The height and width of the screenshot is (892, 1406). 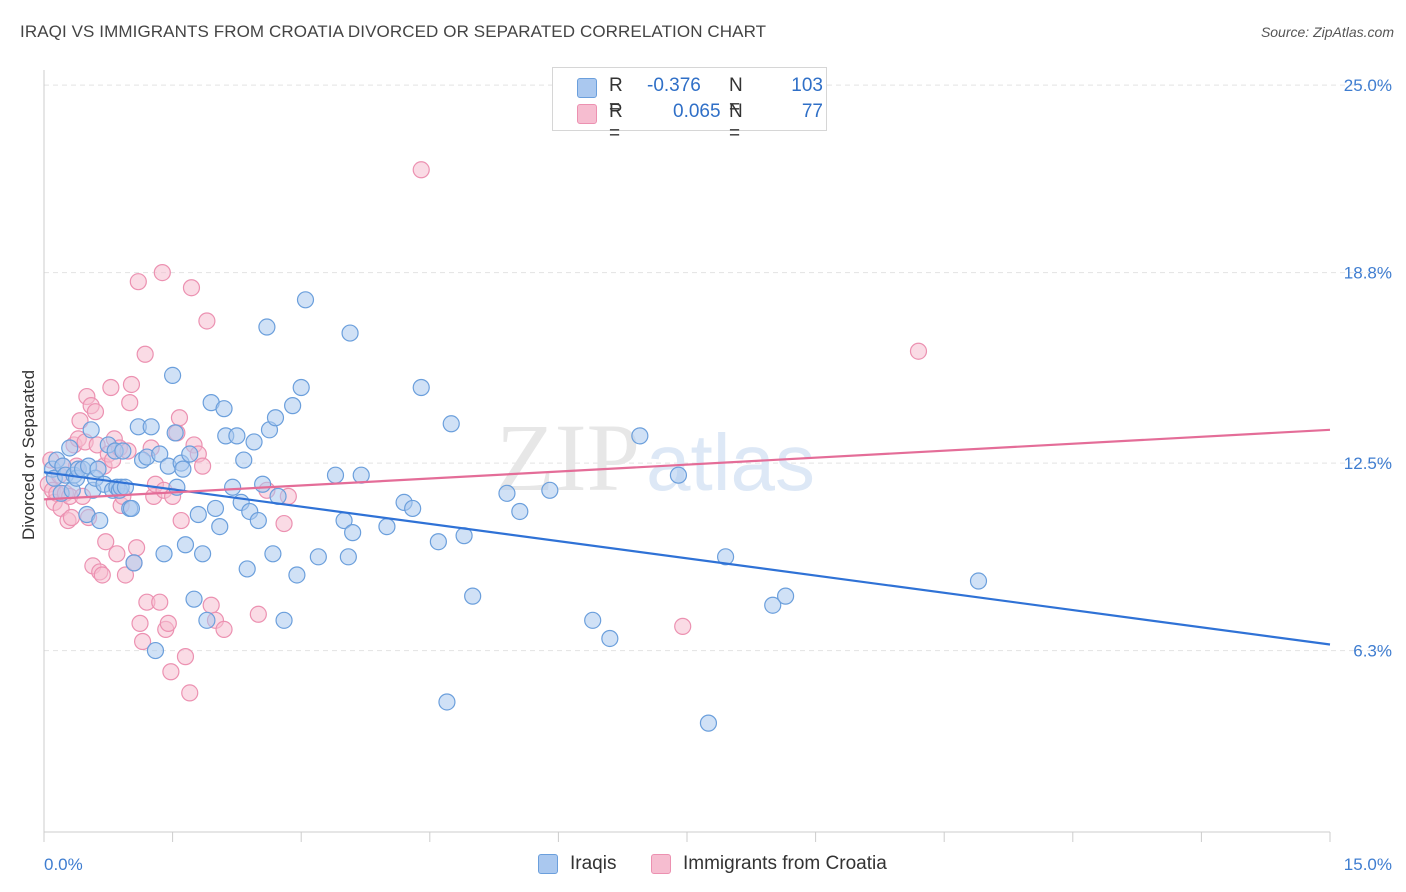 What do you see at coordinates (1327, 32) in the screenshot?
I see `source-label: Source: ZipAtlas.com` at bounding box center [1327, 32].